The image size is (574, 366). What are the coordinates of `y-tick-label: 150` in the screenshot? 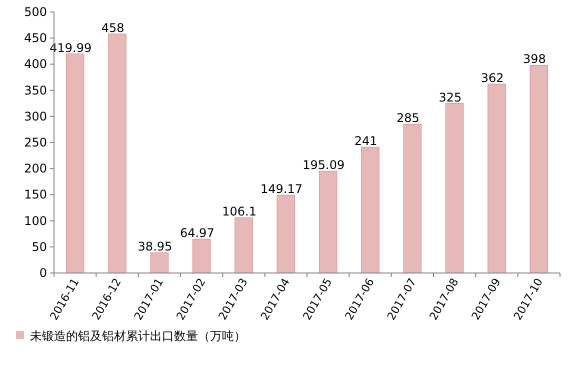 It's located at (35, 195).